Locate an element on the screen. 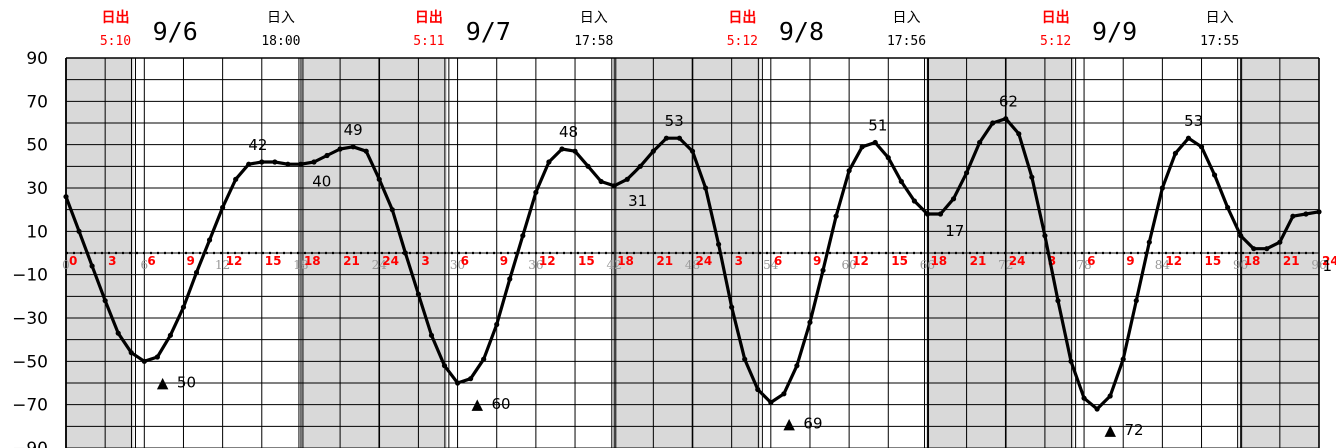 Image resolution: width=1336 pixels, height=448 pixels. x-hour-label: 21 is located at coordinates (351, 261).